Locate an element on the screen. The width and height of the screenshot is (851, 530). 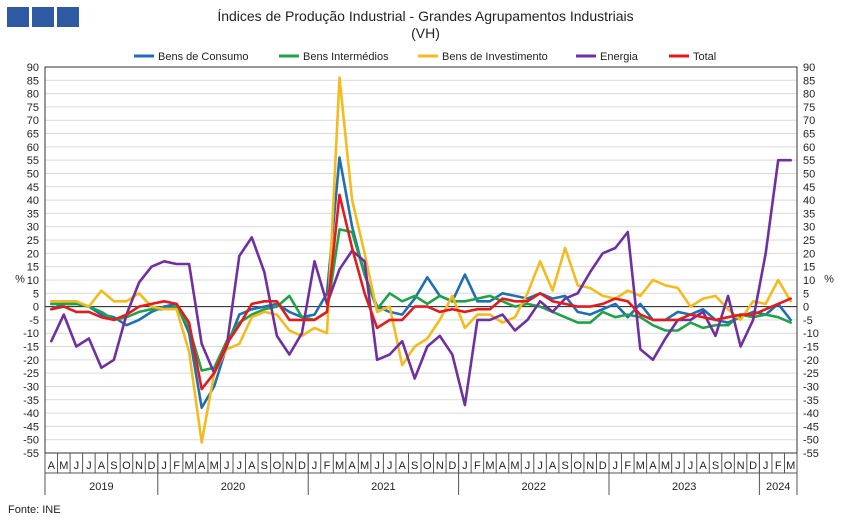
x-year-label: 2023 is located at coordinates (684, 487).